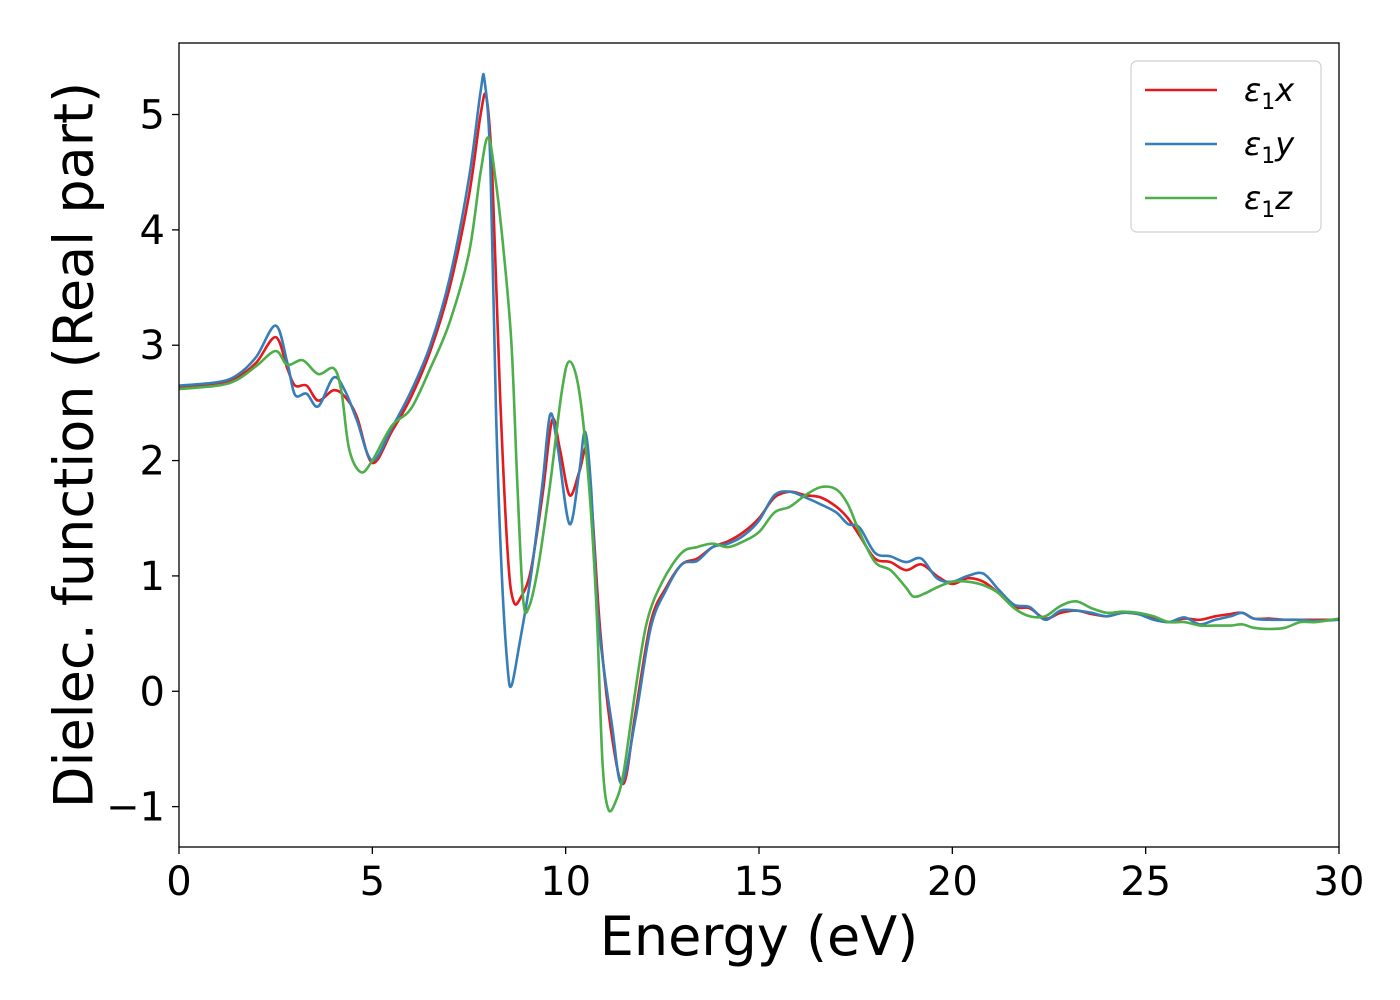 The image size is (1400, 1000). I want to click on legend-box, so click(1226, 146).